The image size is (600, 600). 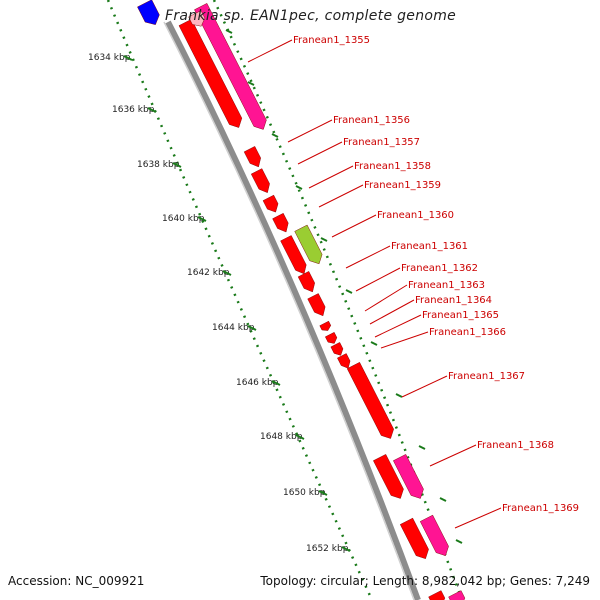 What do you see at coordinates (540, 508) in the screenshot?
I see `gene-label: Franean1_1369` at bounding box center [540, 508].